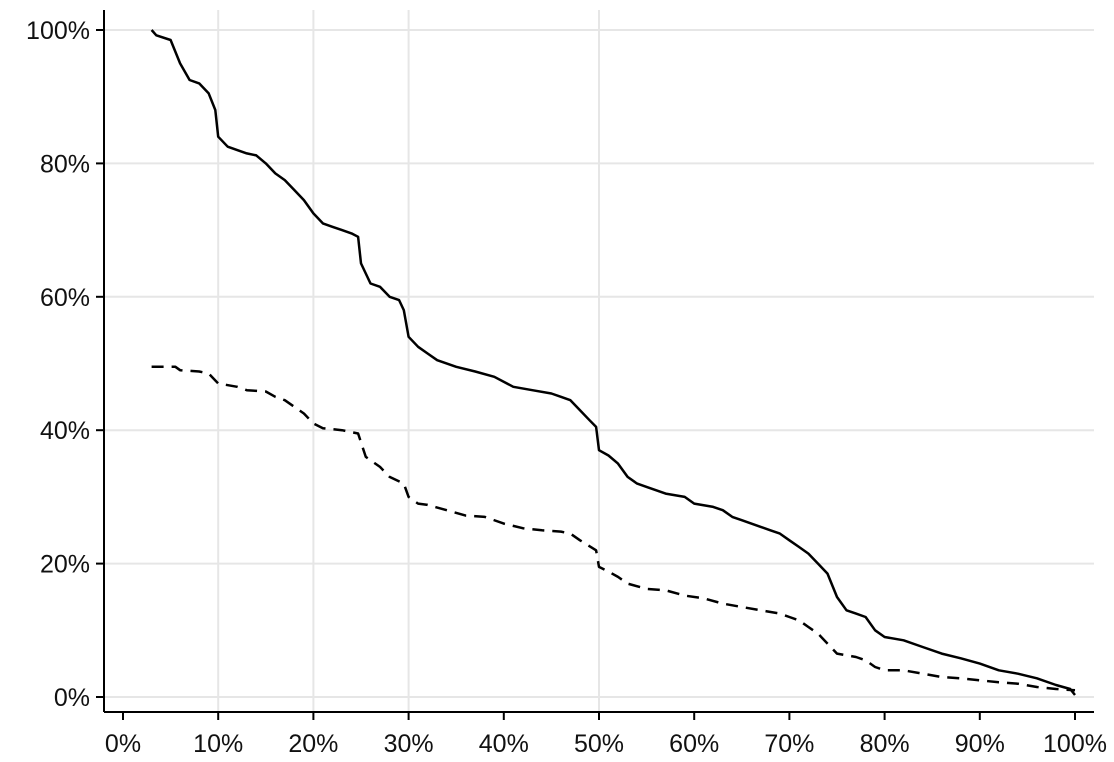  Describe the element at coordinates (65, 164) in the screenshot. I see `y-tick-label: 80%` at that location.